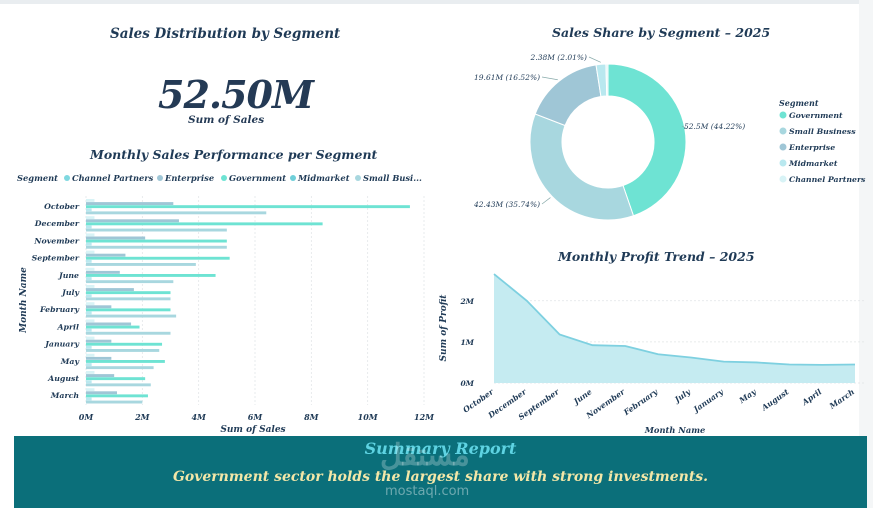 The height and width of the screenshot is (508, 873). Describe the element at coordinates (70, 361) in the screenshot. I see `y-tick-label: May` at that location.